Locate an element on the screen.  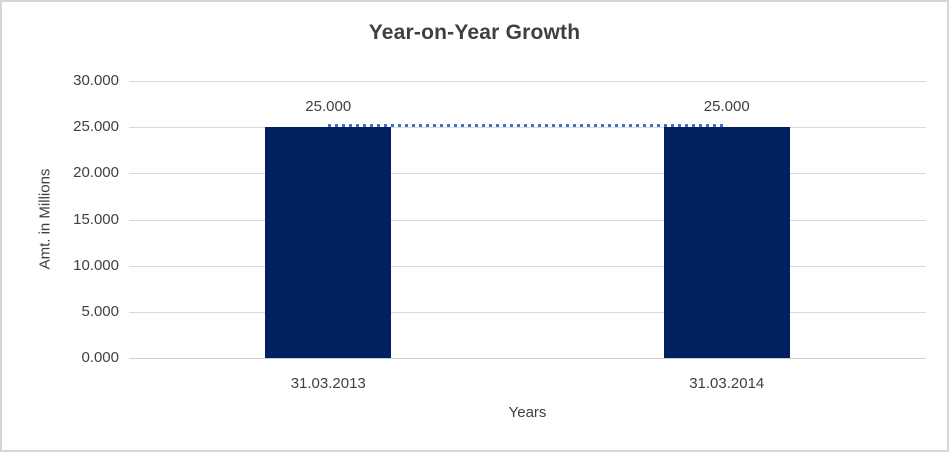
y-tick-label: 20.000 is located at coordinates (96, 173).